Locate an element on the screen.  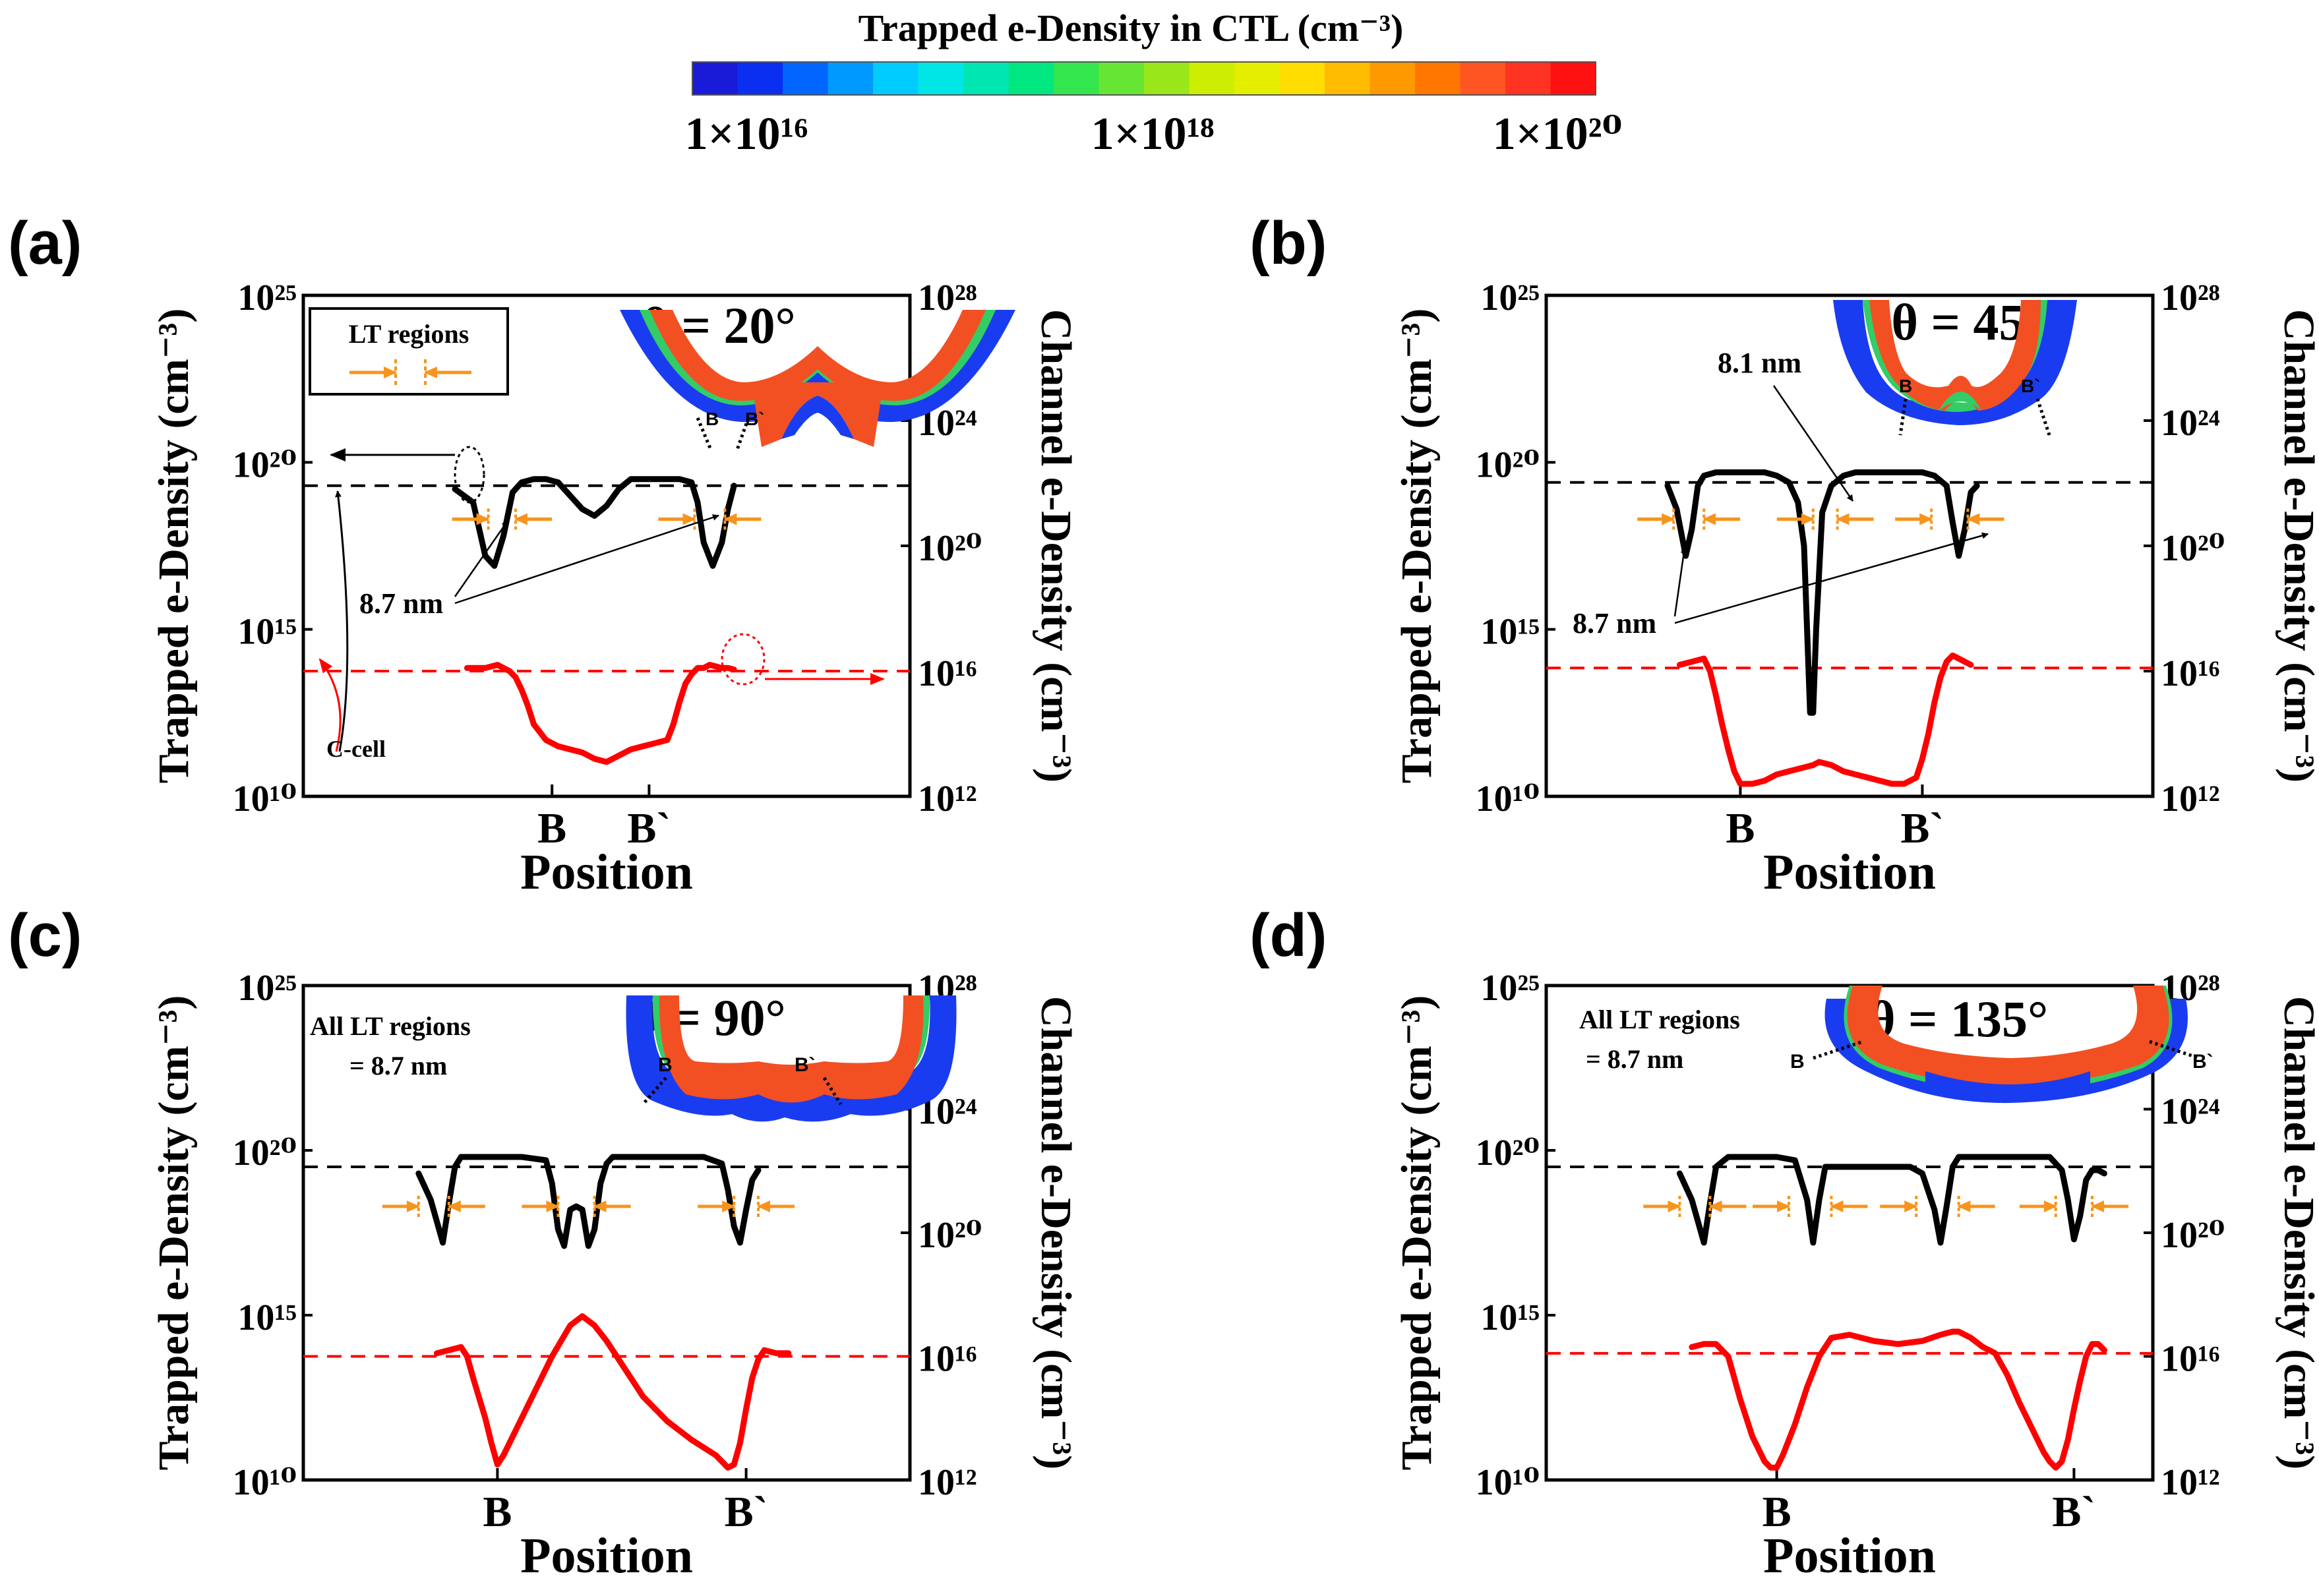
colorbar-title: Trapped e-Density in CTL (cm⁻³) is located at coordinates (1131, 28).